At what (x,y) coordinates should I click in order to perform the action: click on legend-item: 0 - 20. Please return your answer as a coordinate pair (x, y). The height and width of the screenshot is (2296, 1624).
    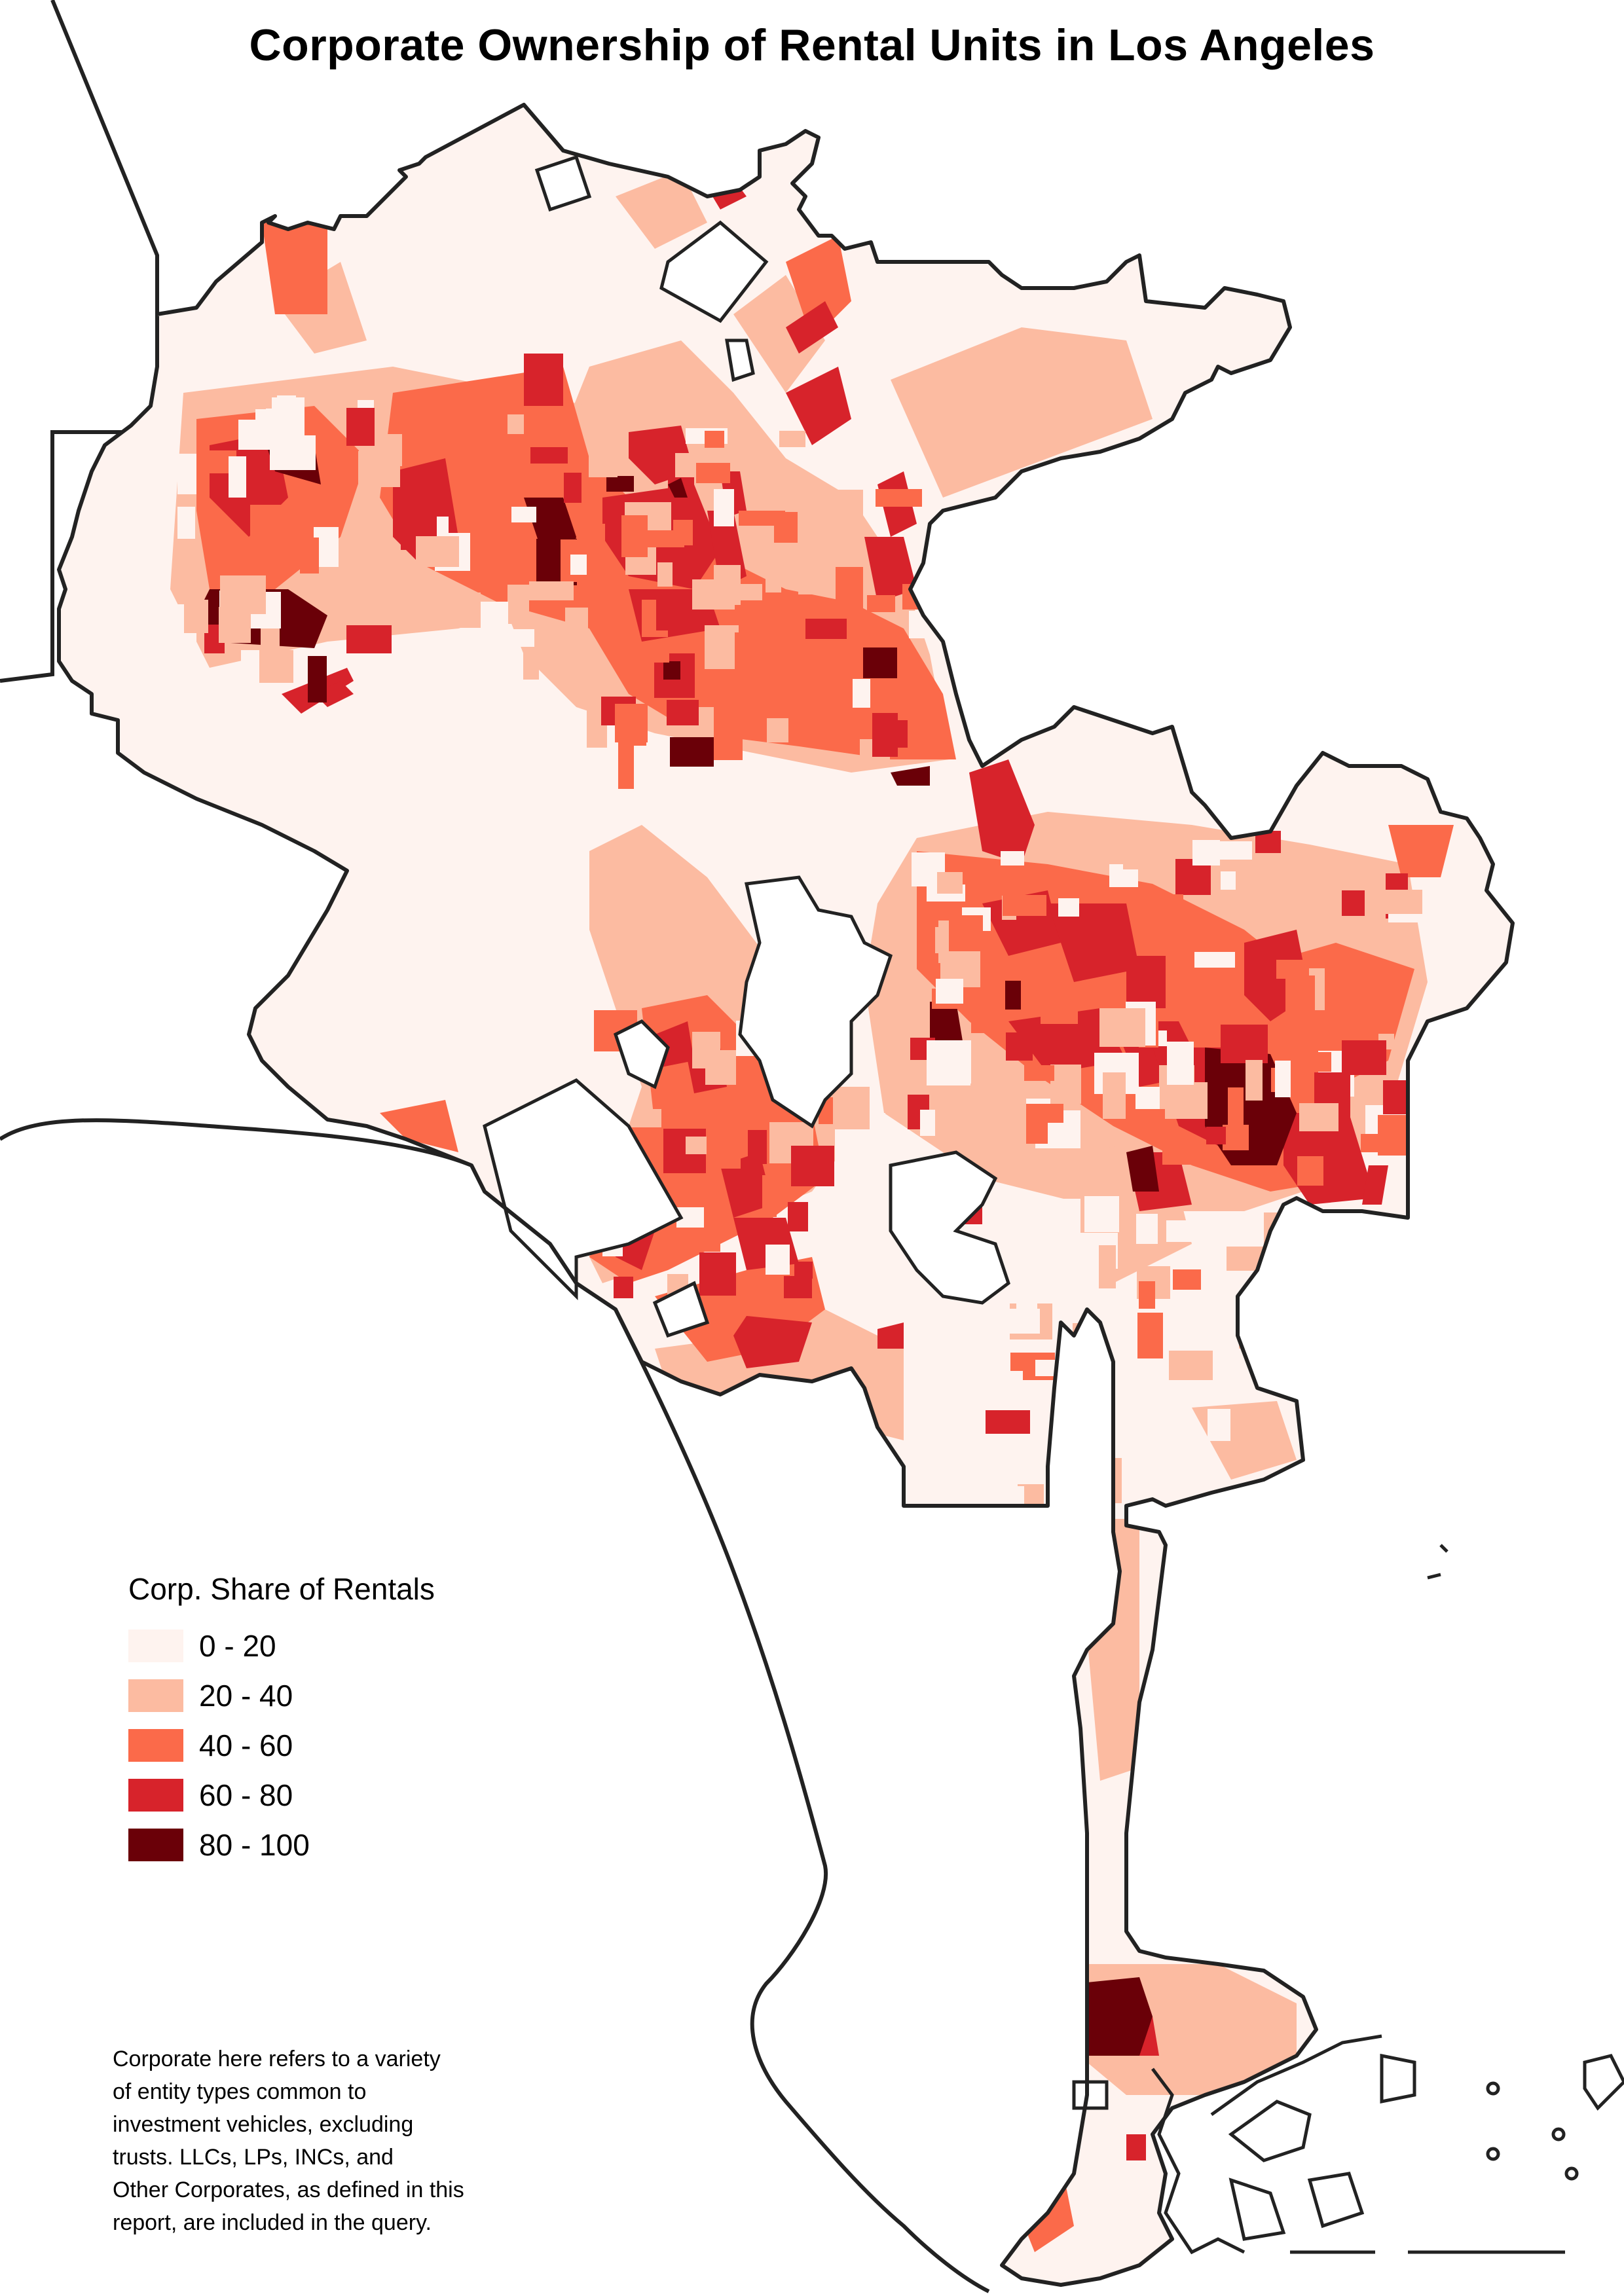
    Looking at the image, I should click on (357, 1646).